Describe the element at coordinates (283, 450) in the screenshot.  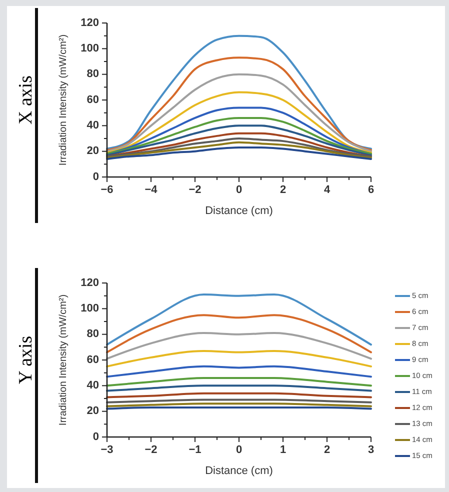
I see `x-tick-label: 1` at that location.